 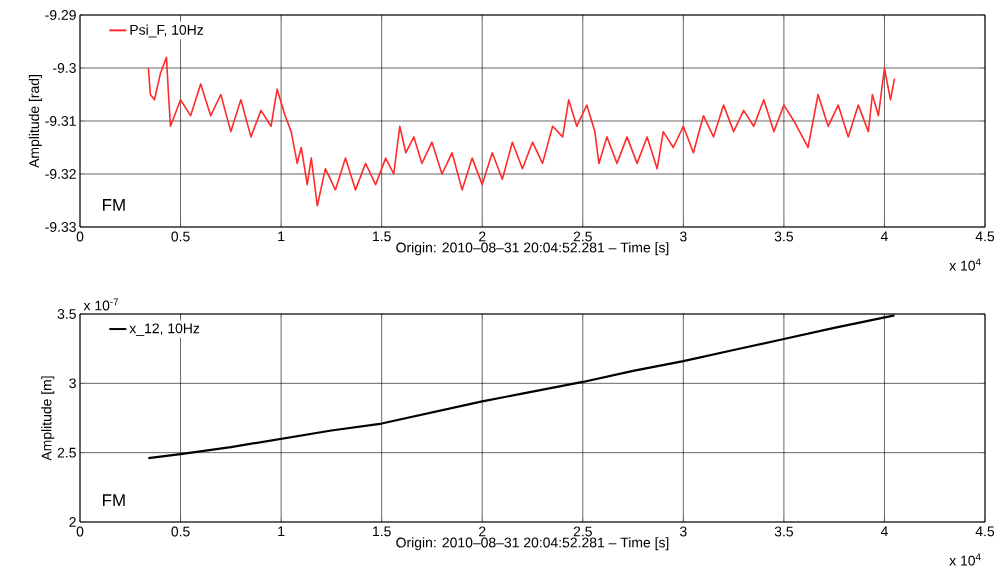 I want to click on y-tick-label: -9.33, so click(x=60, y=227).